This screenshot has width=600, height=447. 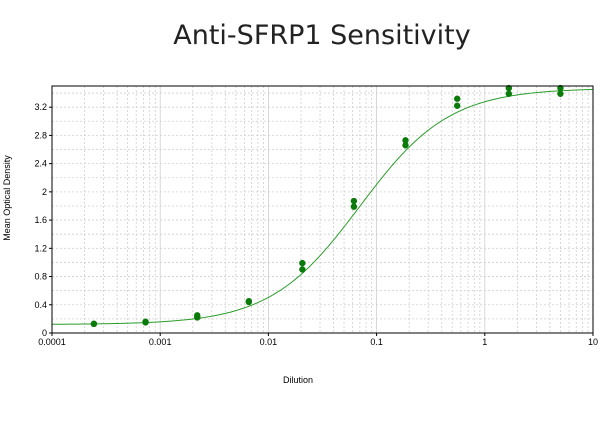 What do you see at coordinates (484, 342) in the screenshot?
I see `x-tick-label: 1` at bounding box center [484, 342].